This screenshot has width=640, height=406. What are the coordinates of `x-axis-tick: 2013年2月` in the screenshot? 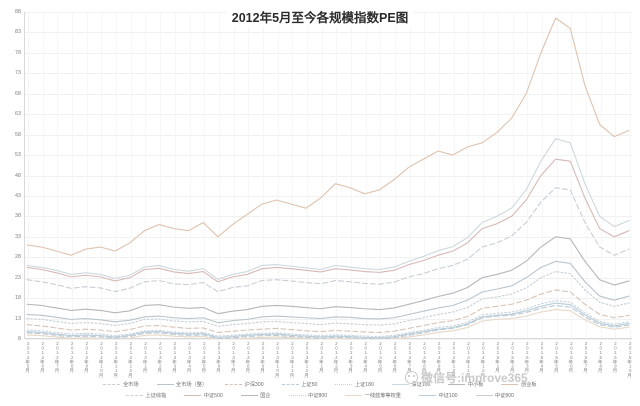 It's located at (160, 357).